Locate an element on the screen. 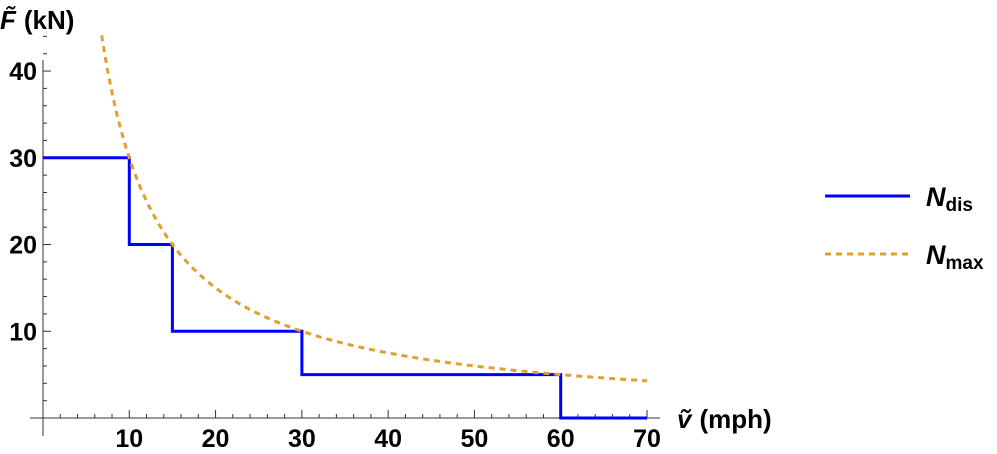 Image resolution: width=997 pixels, height=454 pixels. y-tick-label: 30 is located at coordinates (23, 159).